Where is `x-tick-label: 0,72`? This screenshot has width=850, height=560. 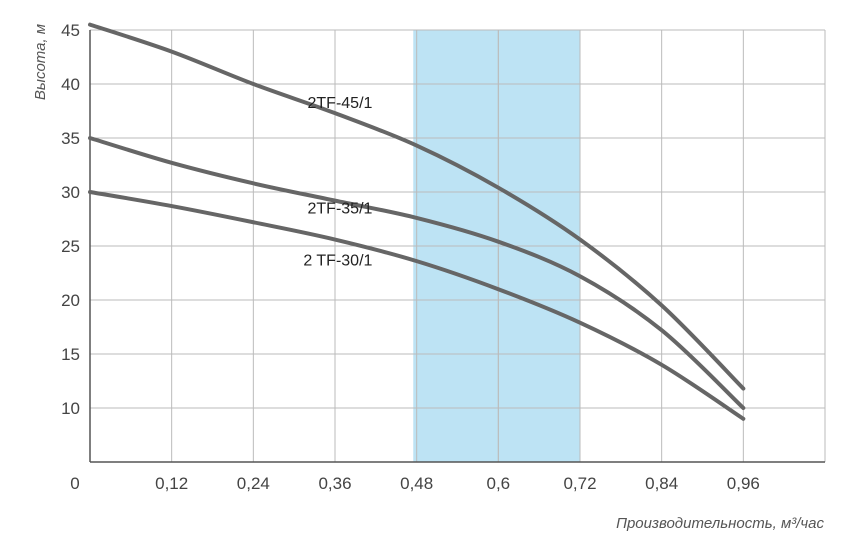
x-tick-label: 0,72 is located at coordinates (579, 483).